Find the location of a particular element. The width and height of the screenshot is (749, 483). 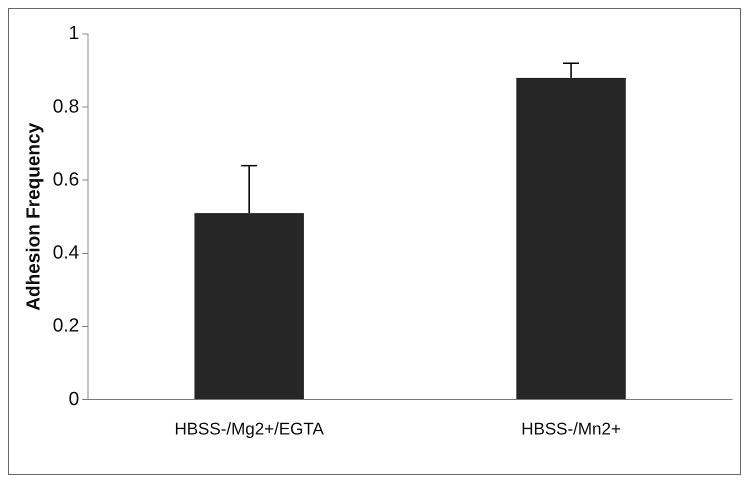

x-tick-label: HBSS-/Mg2+/EGTA is located at coordinates (249, 428).